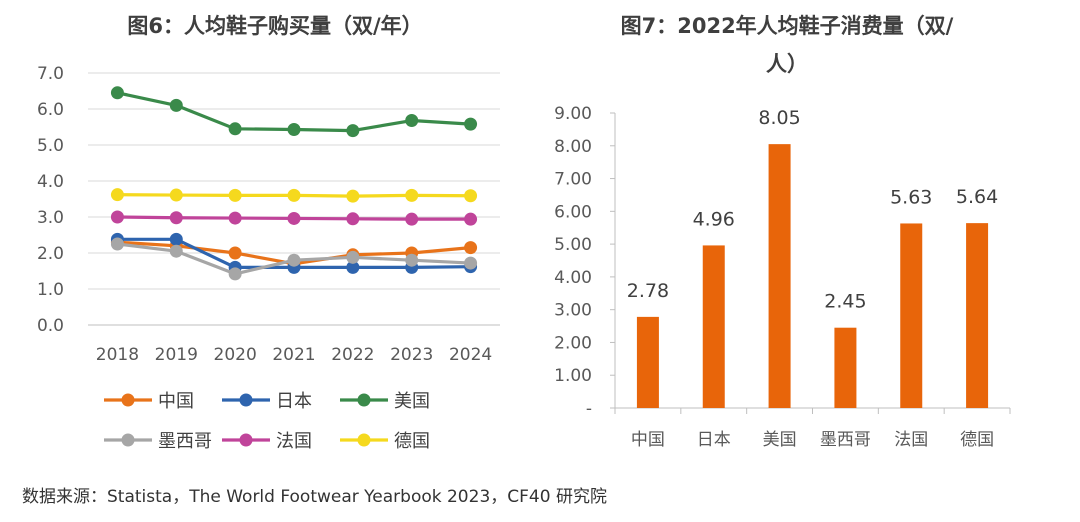 The height and width of the screenshot is (522, 1080). Describe the element at coordinates (274, 26) in the screenshot. I see `line-chart-title: 图6：人均鞋子购买量（双/年）` at that location.